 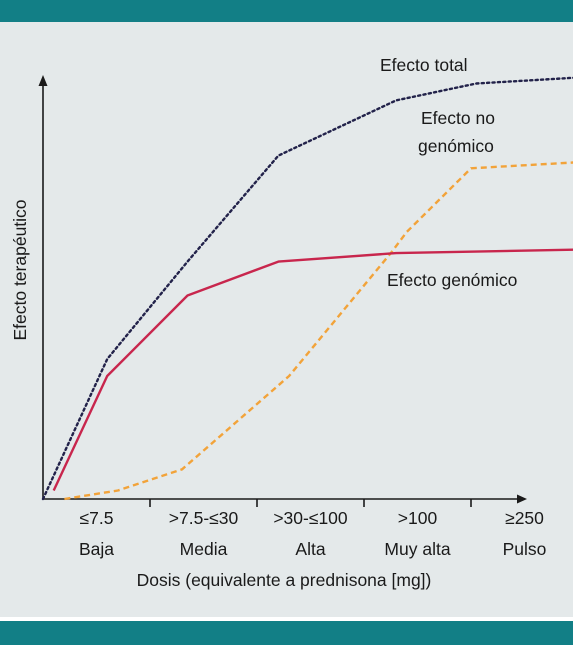 What do you see at coordinates (418, 518) in the screenshot?
I see `x-tick-label-range-3: >100` at bounding box center [418, 518].